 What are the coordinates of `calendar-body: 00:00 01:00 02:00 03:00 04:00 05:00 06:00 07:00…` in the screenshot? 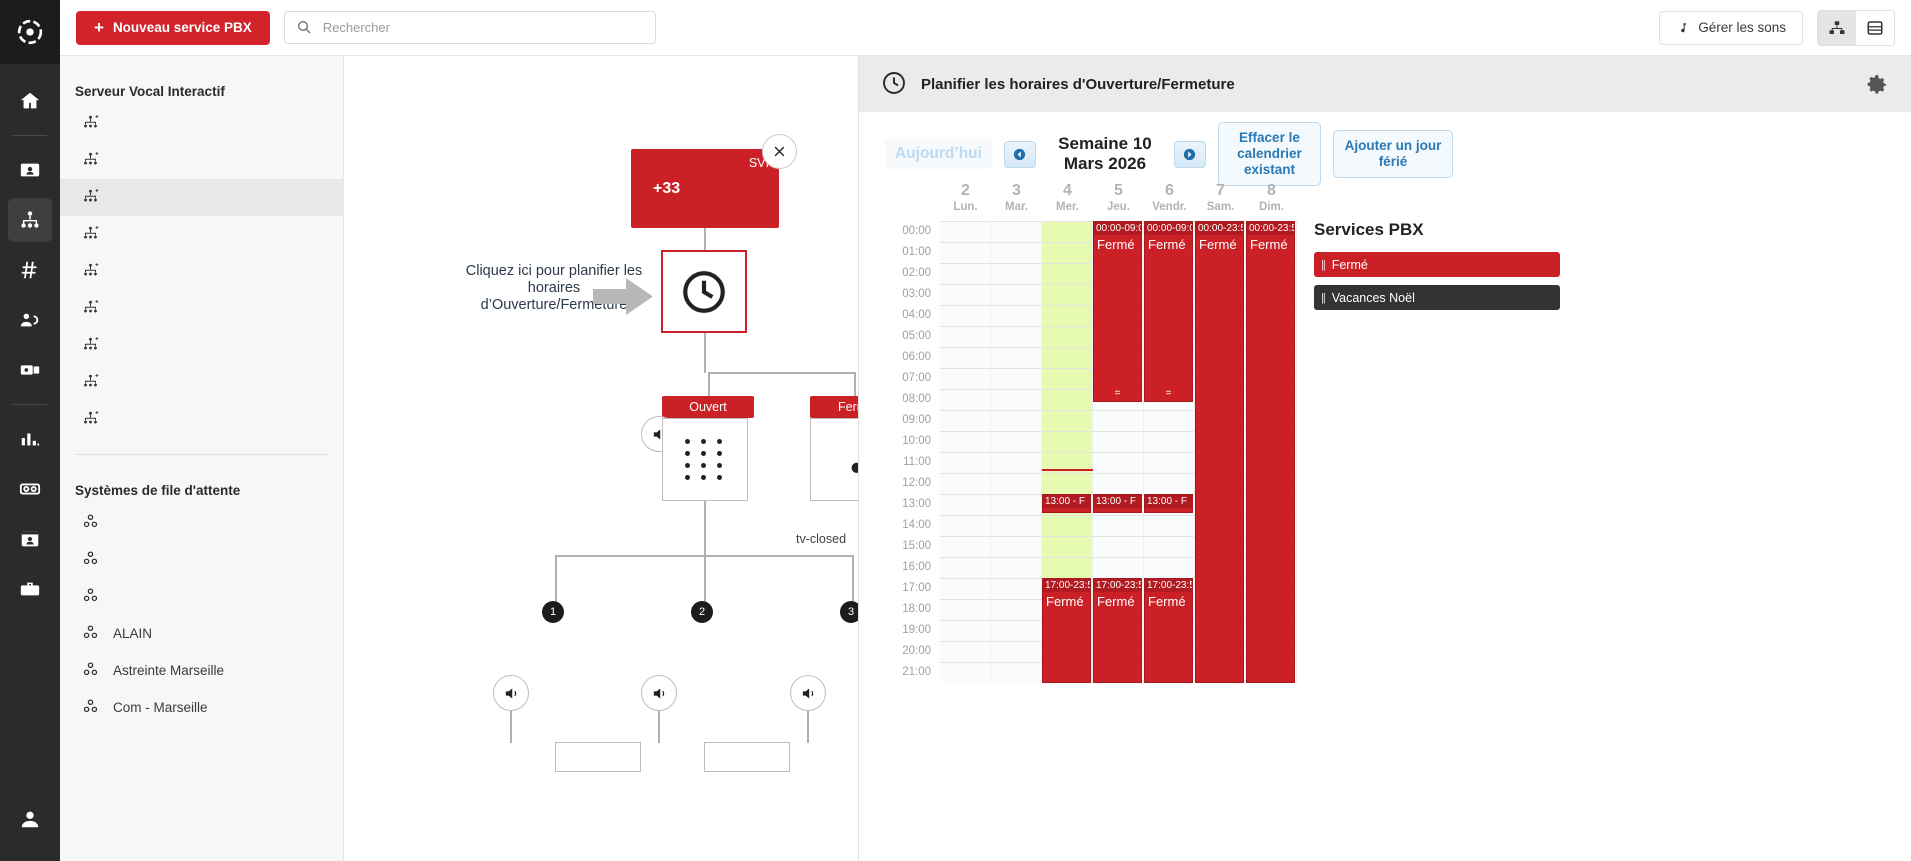 It's located at (1100, 452).